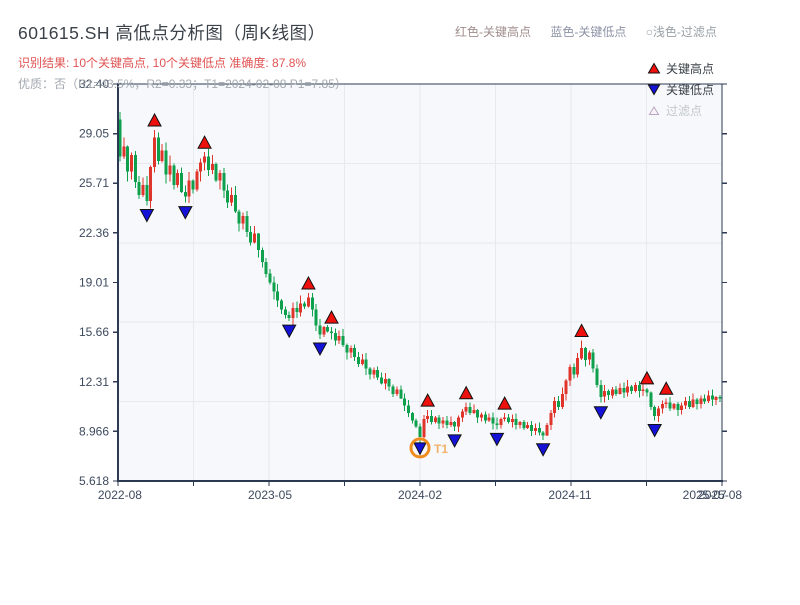 This screenshot has width=800, height=605. Describe the element at coordinates (94, 134) in the screenshot. I see `y-axis-label: 29.05` at that location.